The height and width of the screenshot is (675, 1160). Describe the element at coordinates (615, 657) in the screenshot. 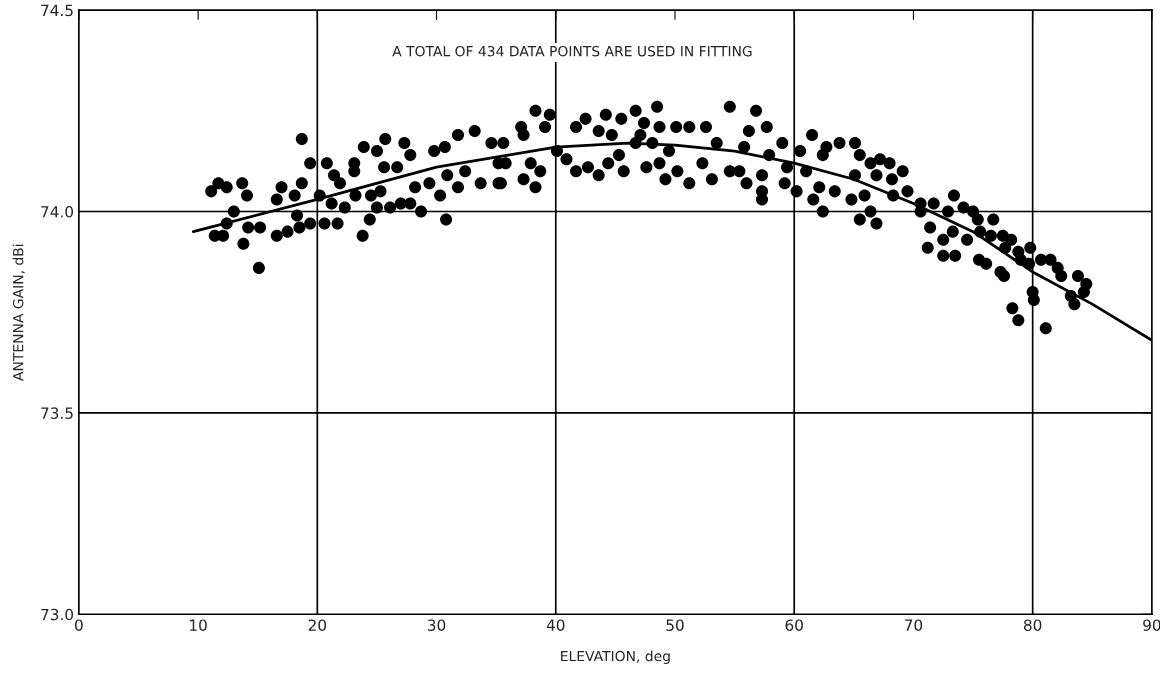

I see `x-axis-title: ELEVATION, deg` at that location.